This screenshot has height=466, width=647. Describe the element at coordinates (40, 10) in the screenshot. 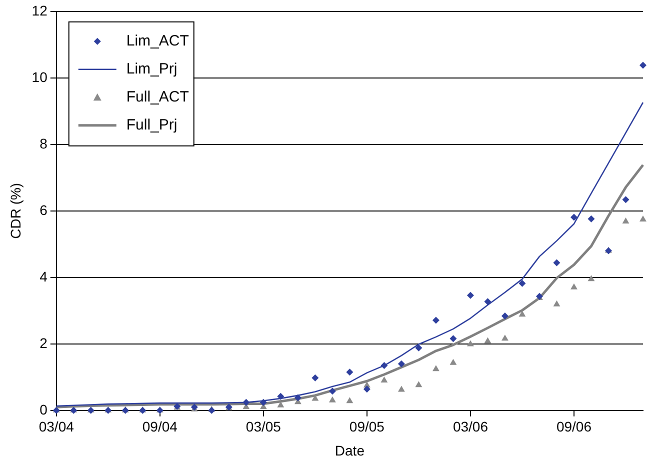

I see `y-tick-label: 12` at that location.